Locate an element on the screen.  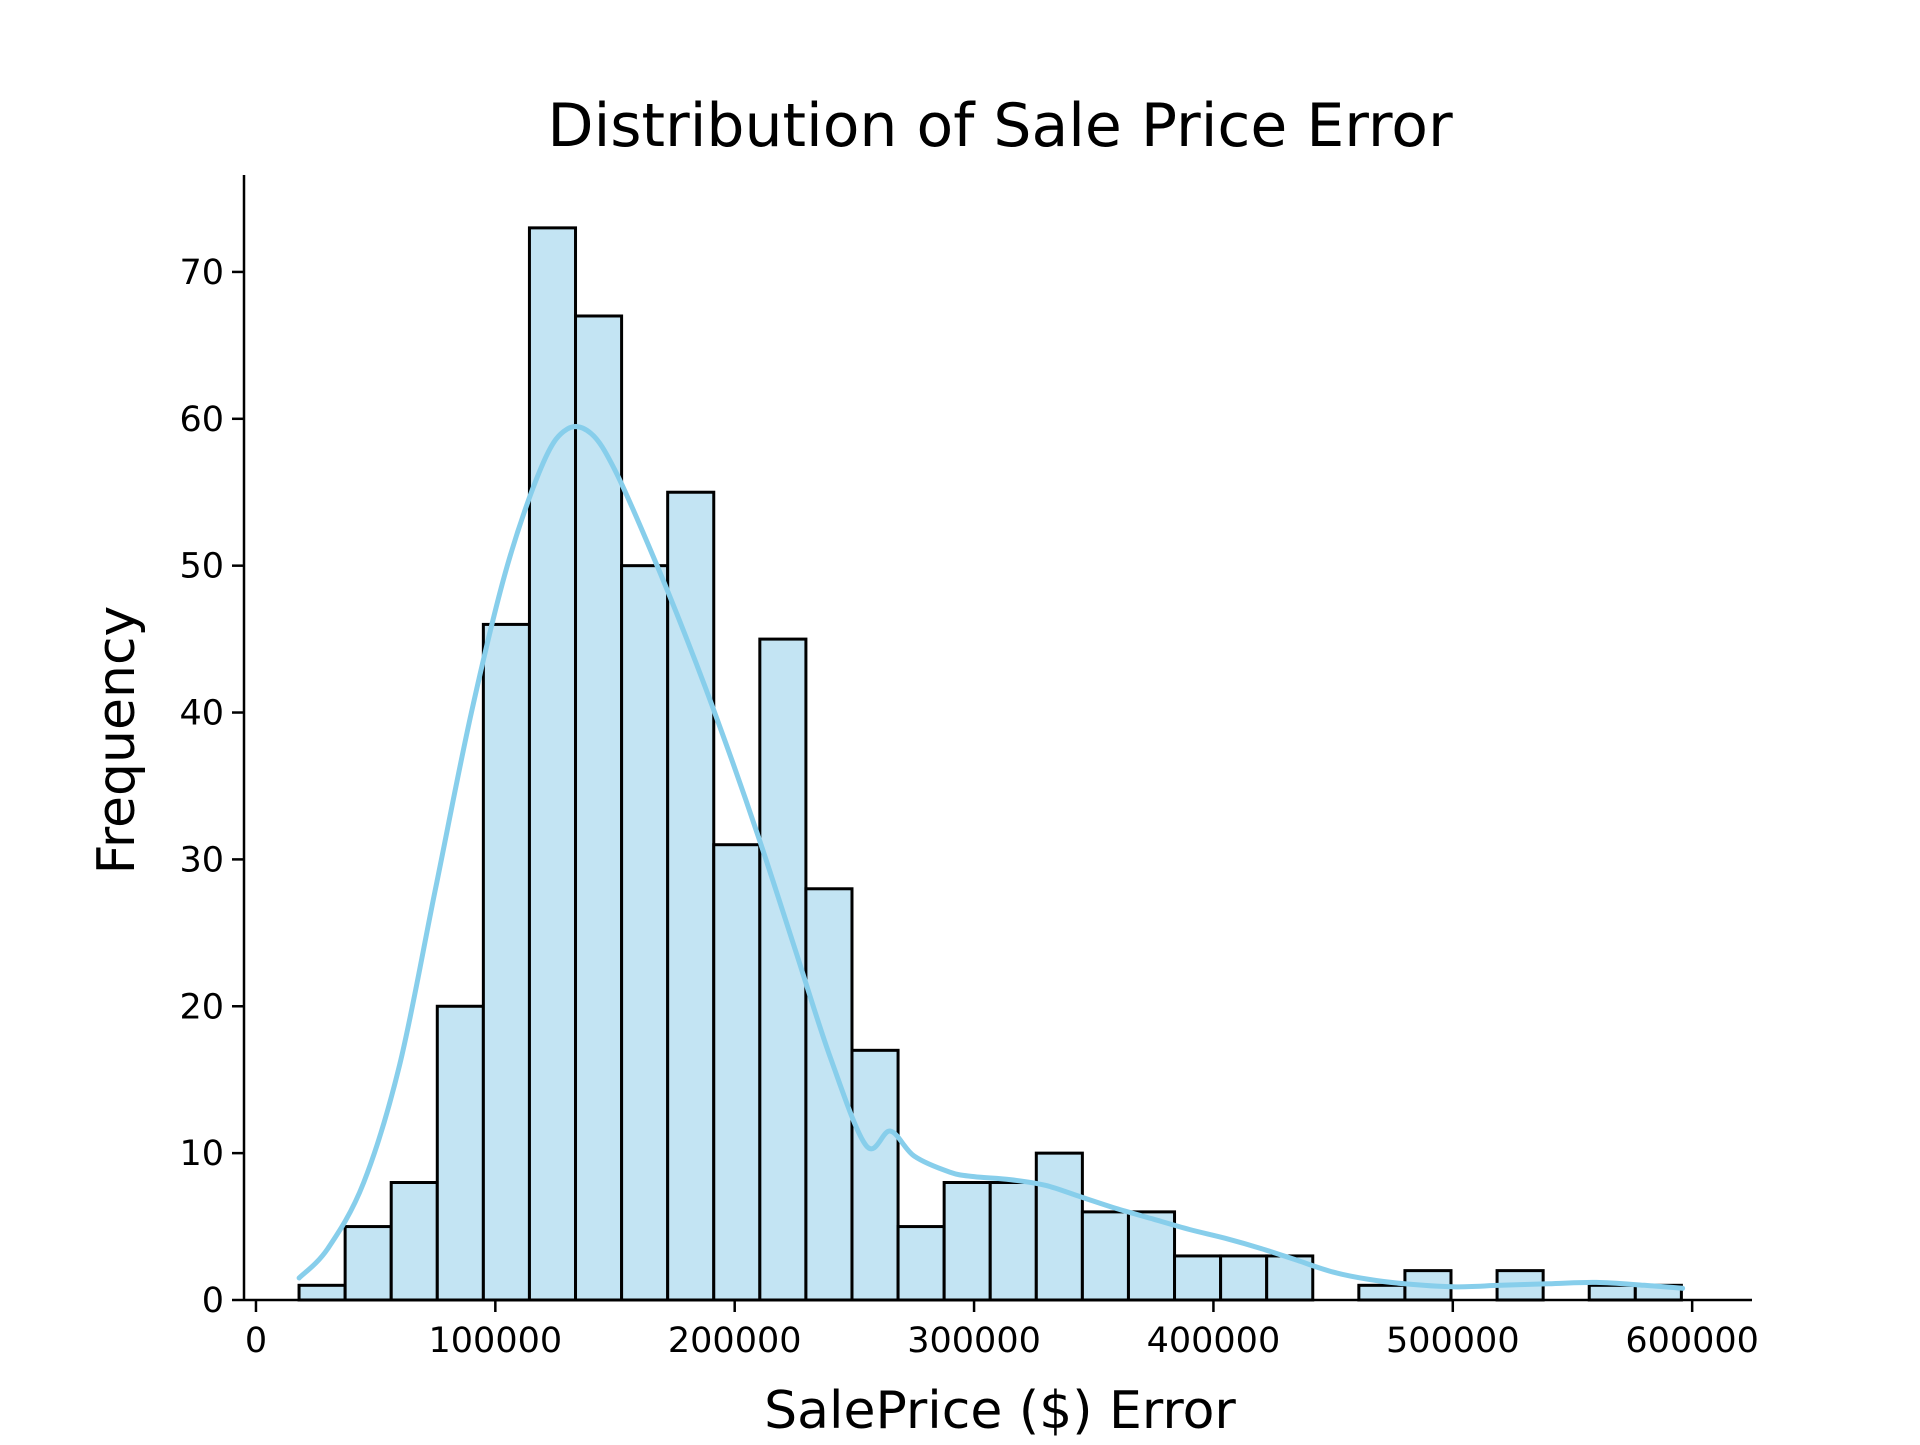
y-tick-label: 0 is located at coordinates (213, 1301).